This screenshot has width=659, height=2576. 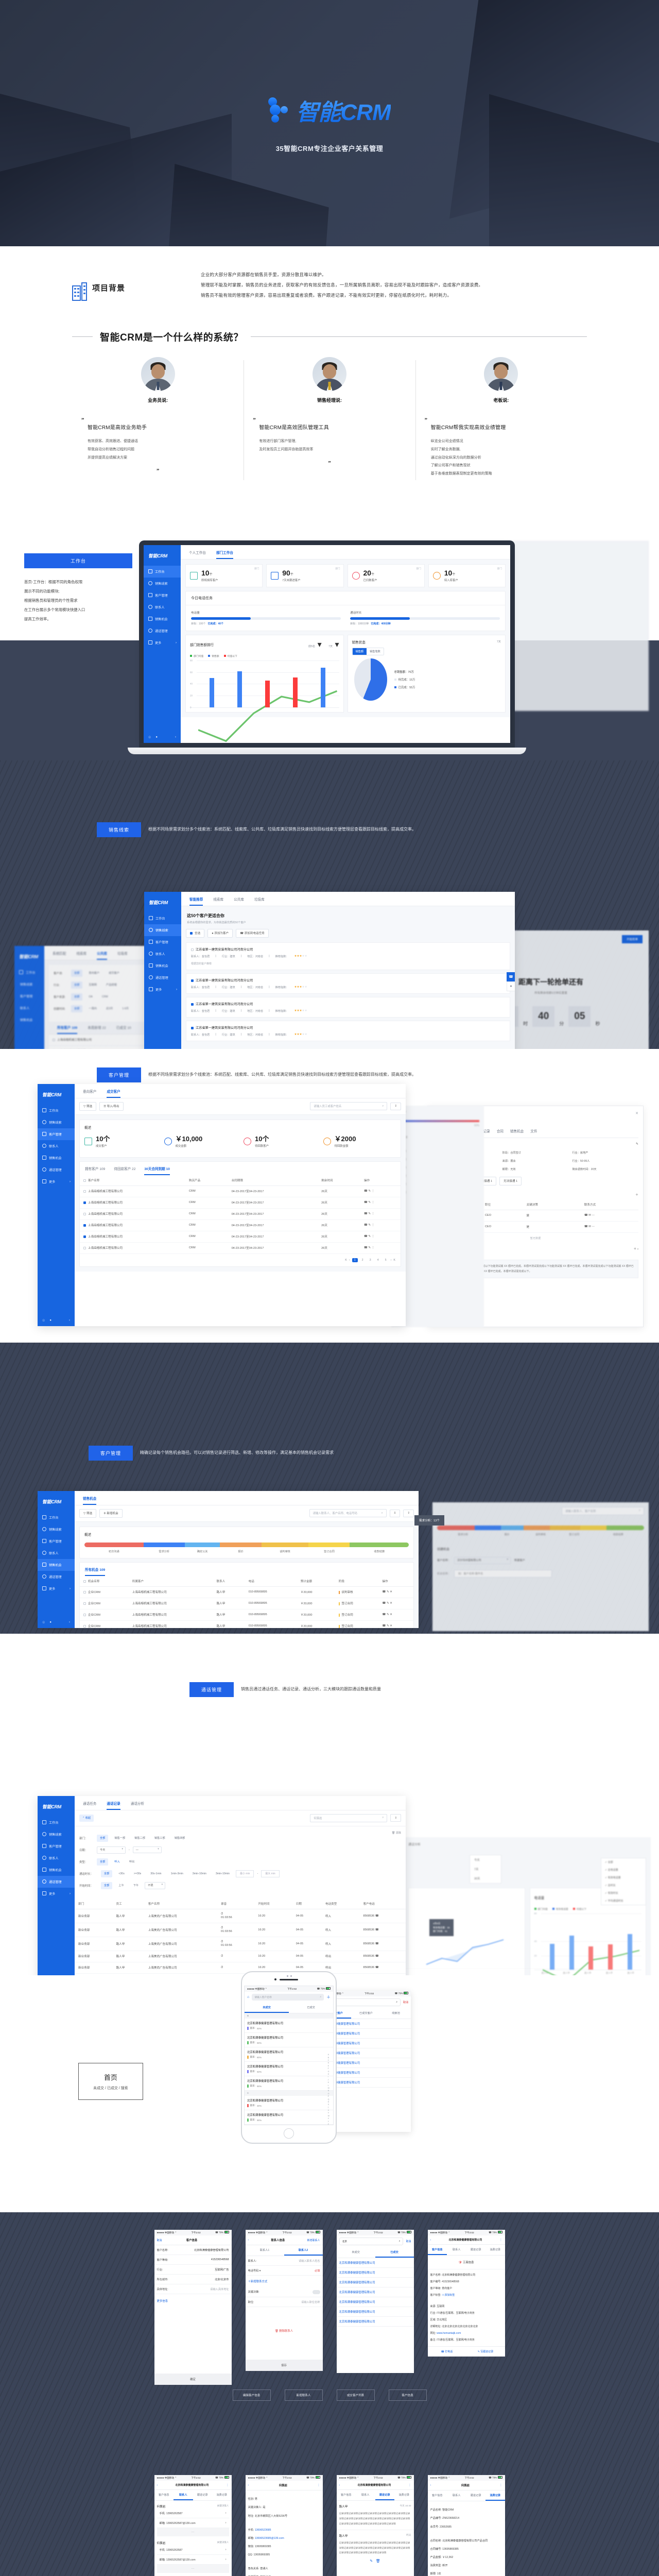 What do you see at coordinates (372, 2242) in the screenshot?
I see `search-input: 北京⌕` at bounding box center [372, 2242].